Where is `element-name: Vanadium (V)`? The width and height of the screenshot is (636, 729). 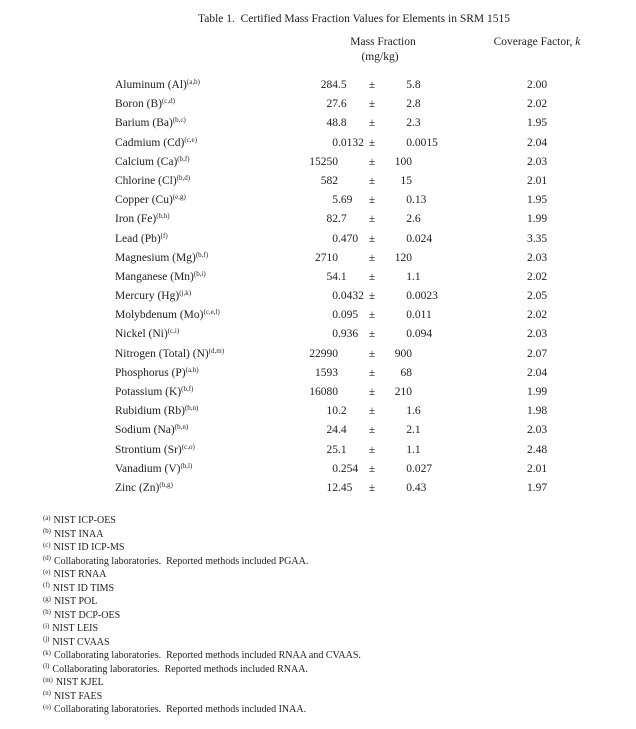
element-name: Vanadium (V) is located at coordinates (148, 468).